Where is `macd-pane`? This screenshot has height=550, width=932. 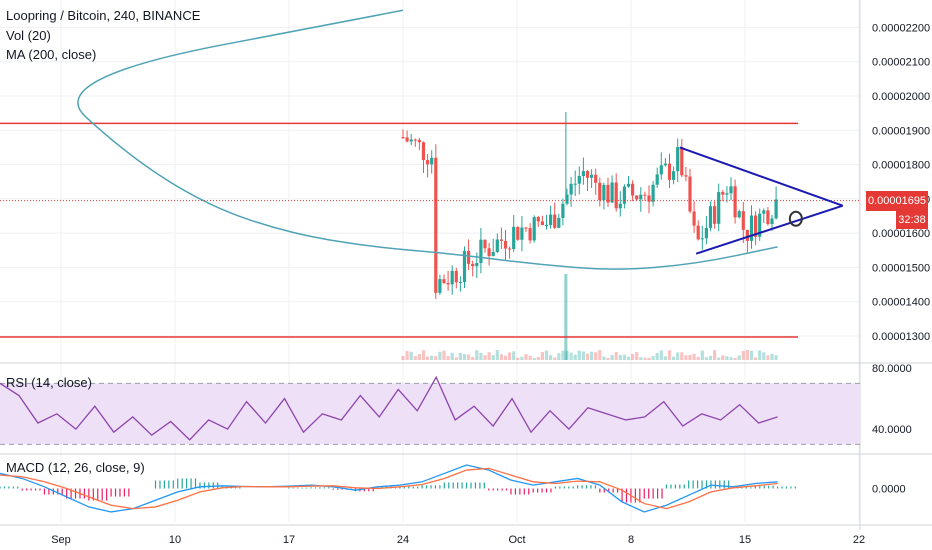 macd-pane is located at coordinates (398, 488).